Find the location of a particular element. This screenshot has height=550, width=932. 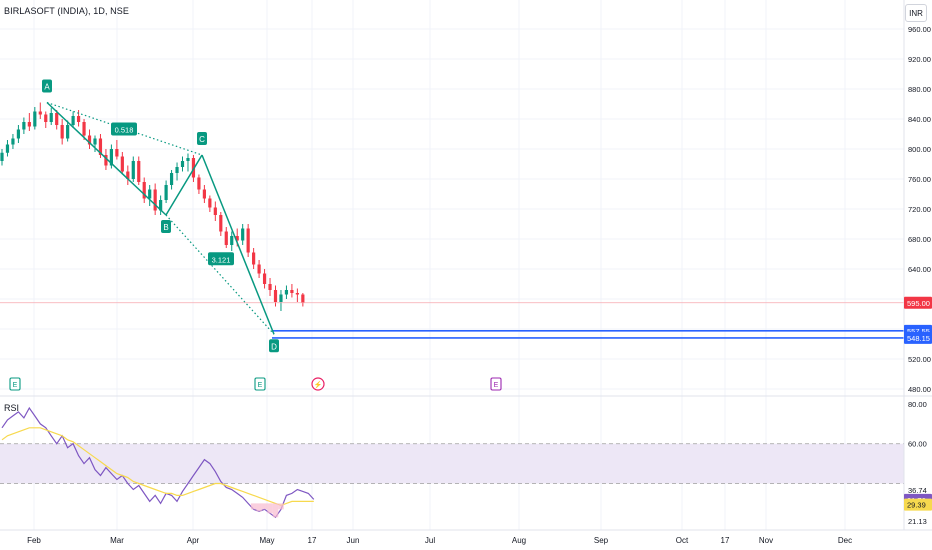

level-label: 557.55 is located at coordinates (918, 331).